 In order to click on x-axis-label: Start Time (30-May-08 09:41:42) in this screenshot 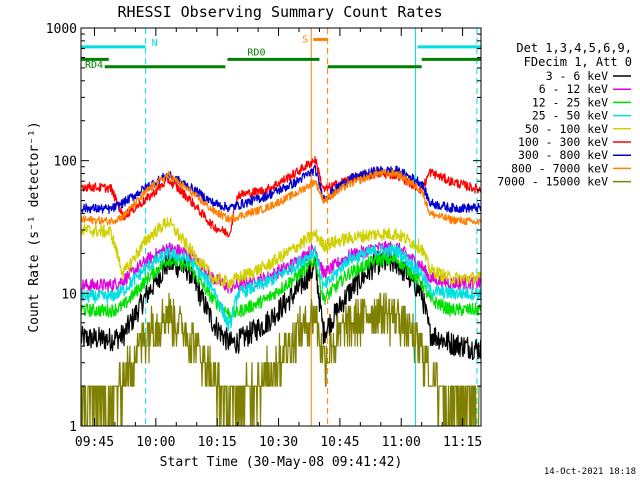, I will do `click(281, 462)`.